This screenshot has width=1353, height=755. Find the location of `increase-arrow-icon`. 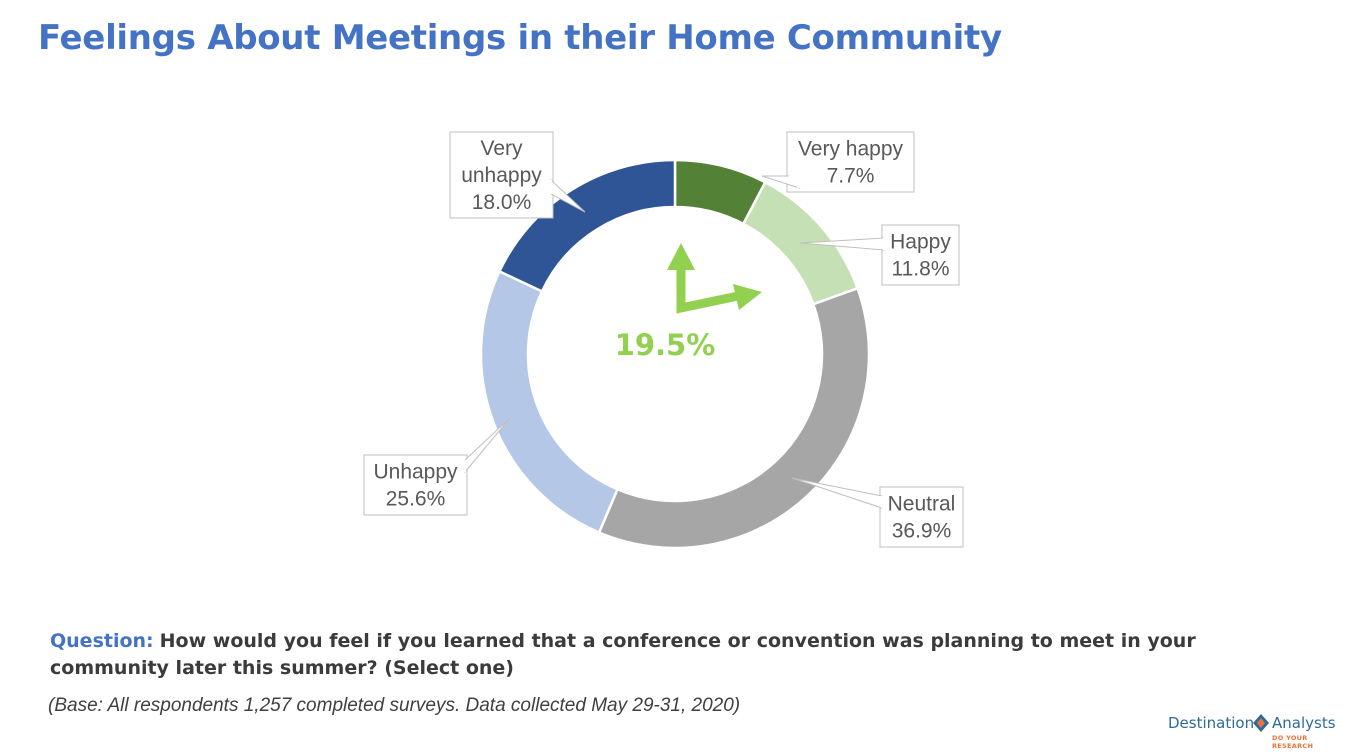

increase-arrow-icon is located at coordinates (714, 278).